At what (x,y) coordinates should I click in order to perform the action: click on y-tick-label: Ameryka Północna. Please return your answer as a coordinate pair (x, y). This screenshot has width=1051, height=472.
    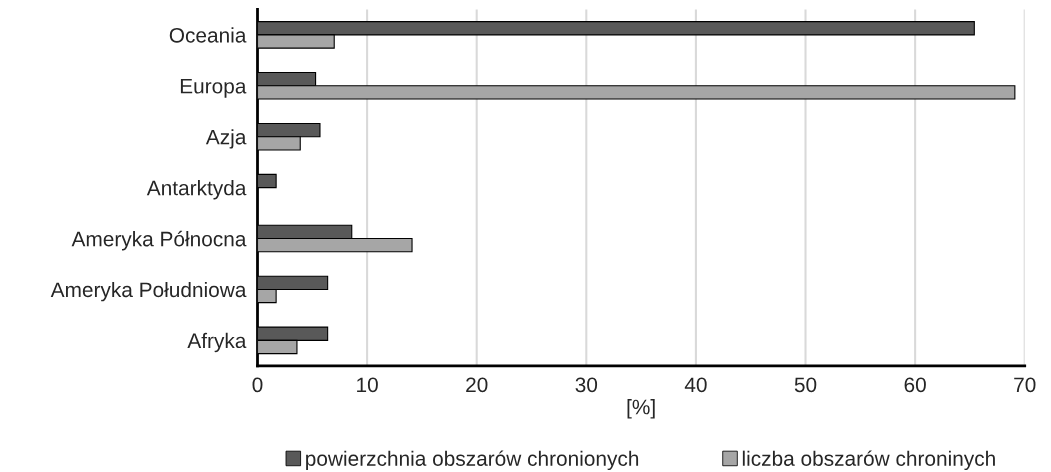
    Looking at the image, I should click on (159, 240).